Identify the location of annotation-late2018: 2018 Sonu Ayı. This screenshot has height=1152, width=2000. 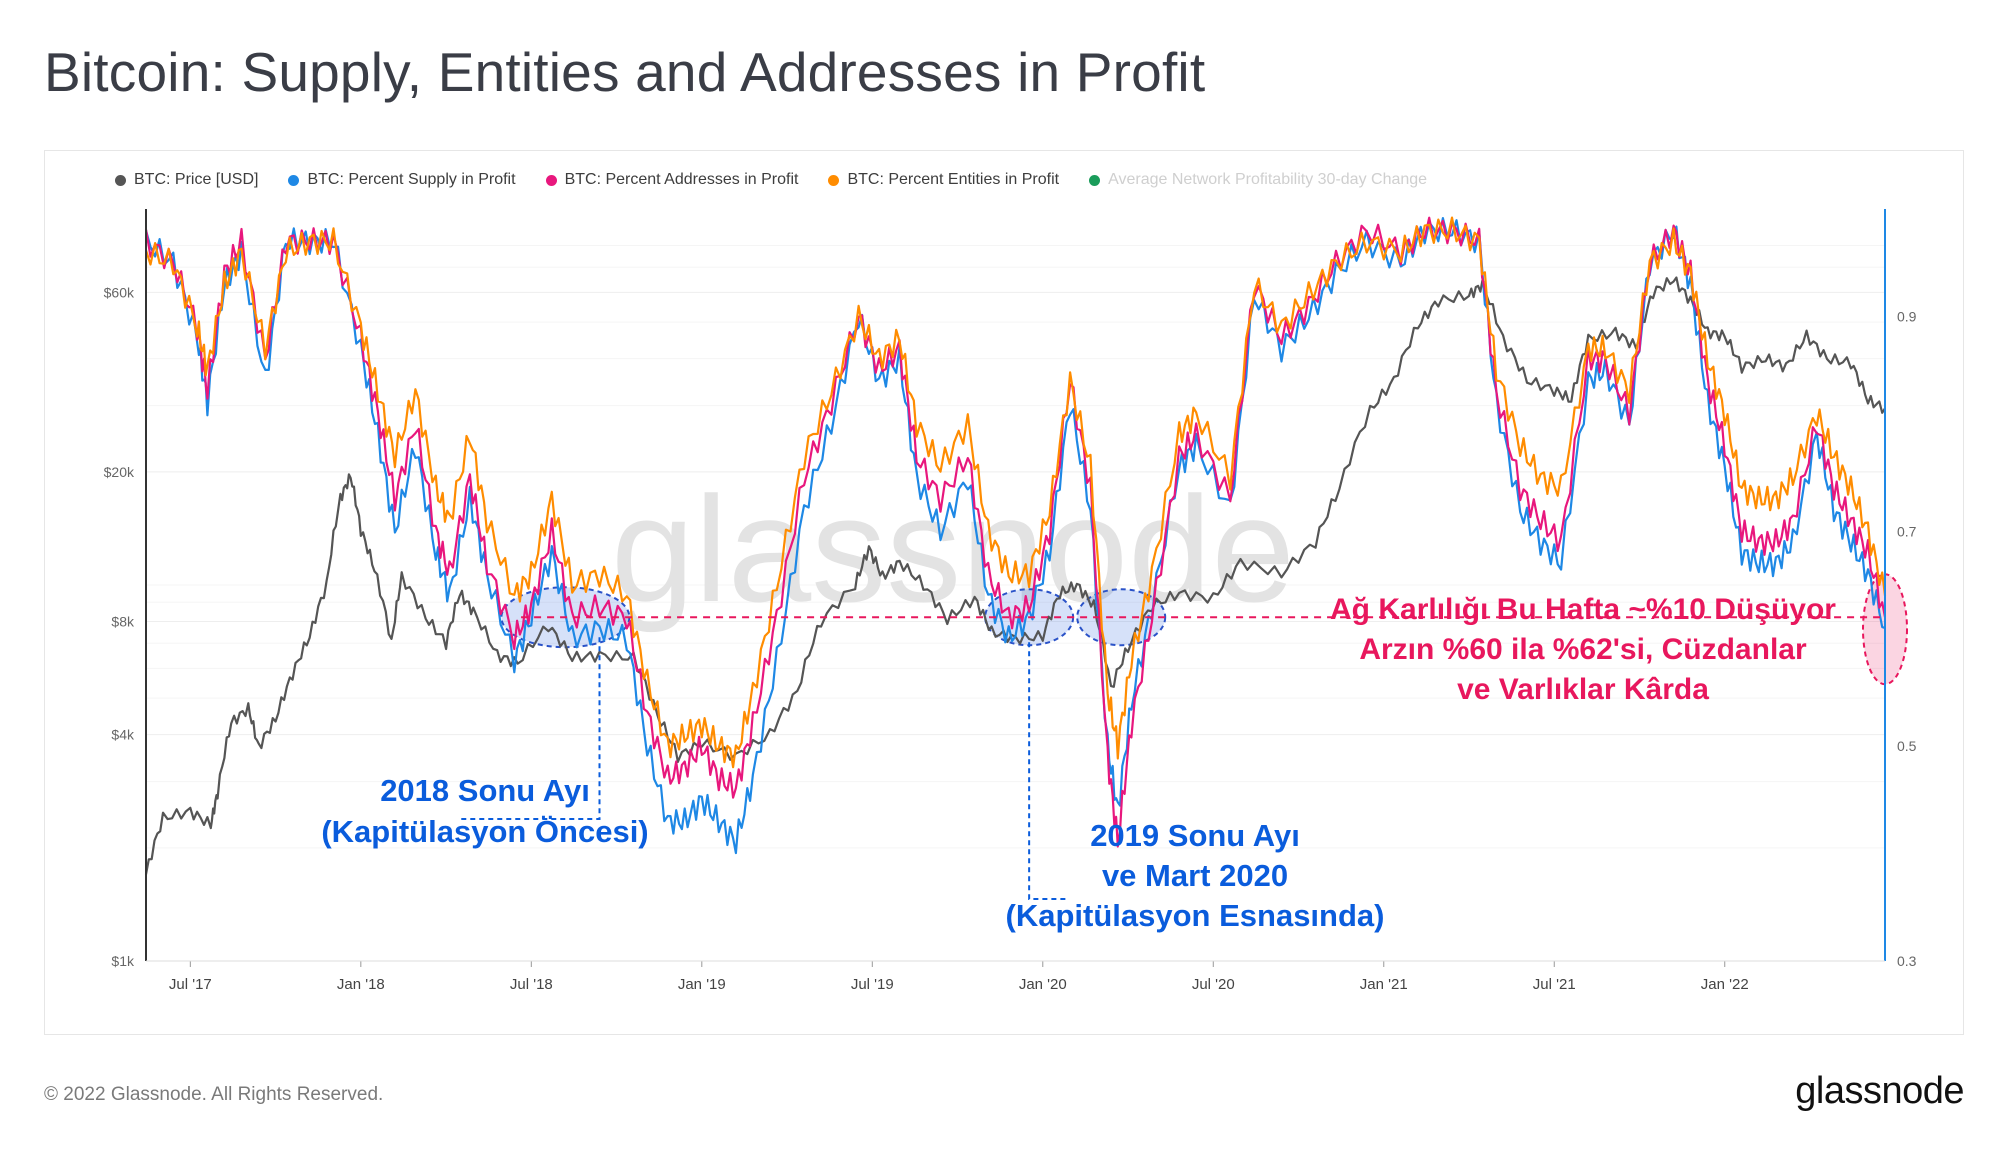
(485, 790).